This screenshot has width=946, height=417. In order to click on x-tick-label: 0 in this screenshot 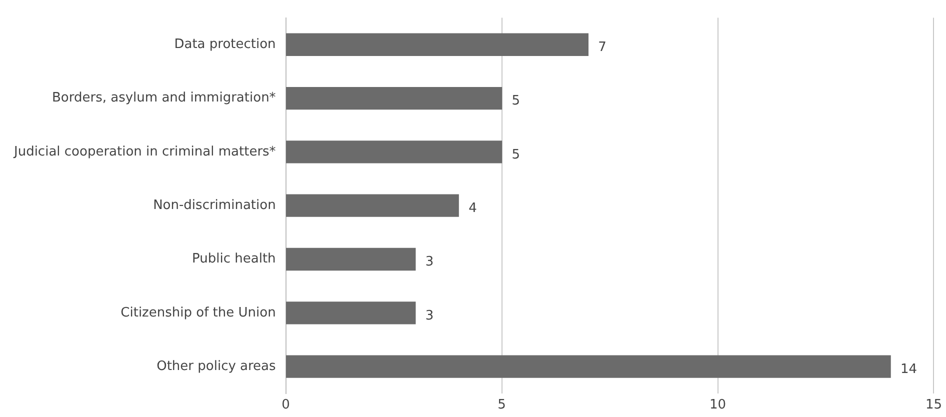, I will do `click(286, 405)`.